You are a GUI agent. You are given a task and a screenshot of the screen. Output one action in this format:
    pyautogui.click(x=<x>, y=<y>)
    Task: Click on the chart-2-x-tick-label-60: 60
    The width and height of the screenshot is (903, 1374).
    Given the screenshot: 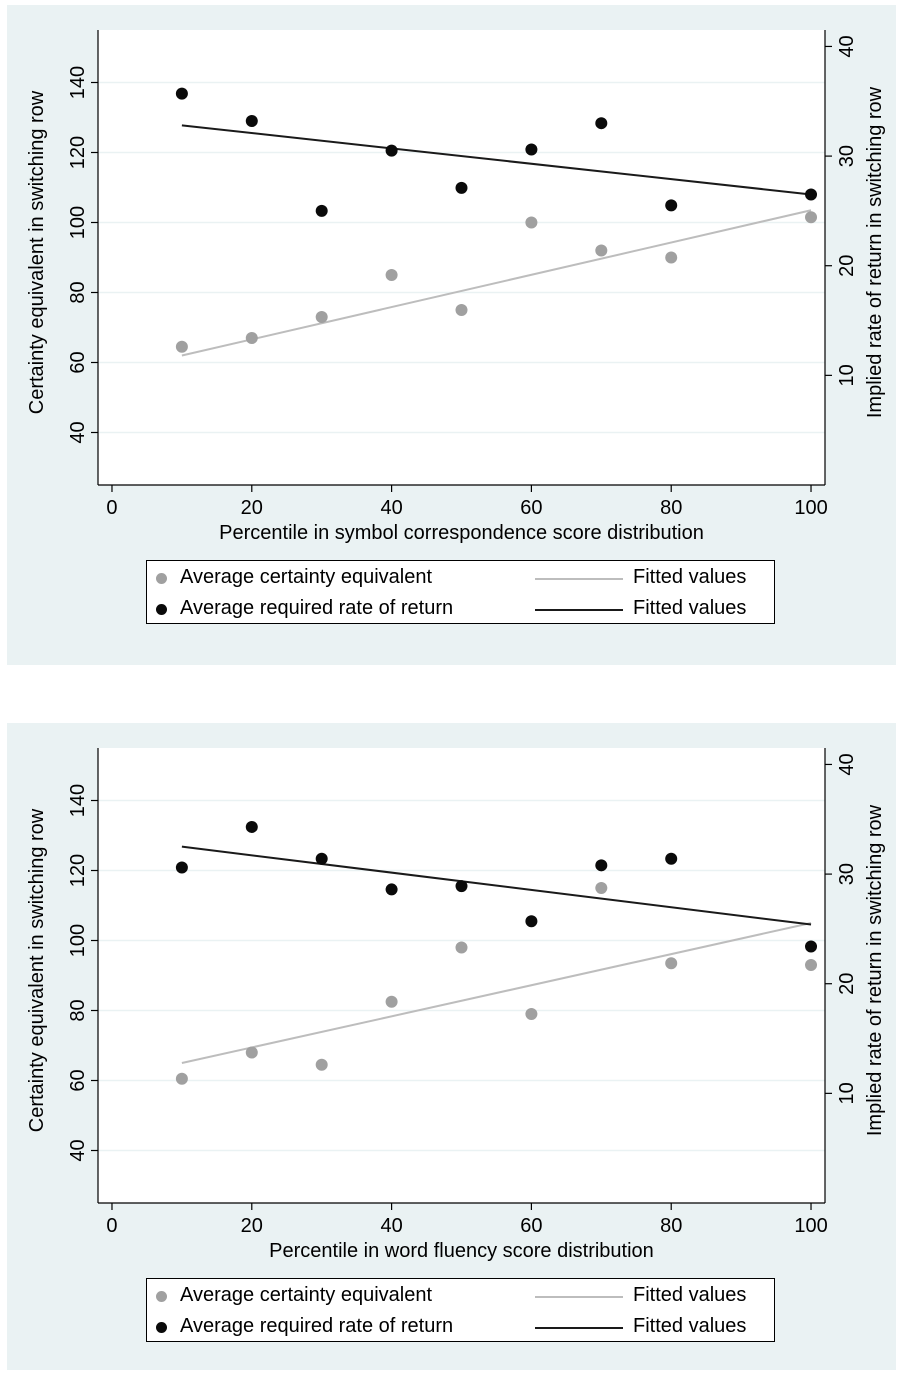 What is the action you would take?
    pyautogui.click(x=531, y=1226)
    